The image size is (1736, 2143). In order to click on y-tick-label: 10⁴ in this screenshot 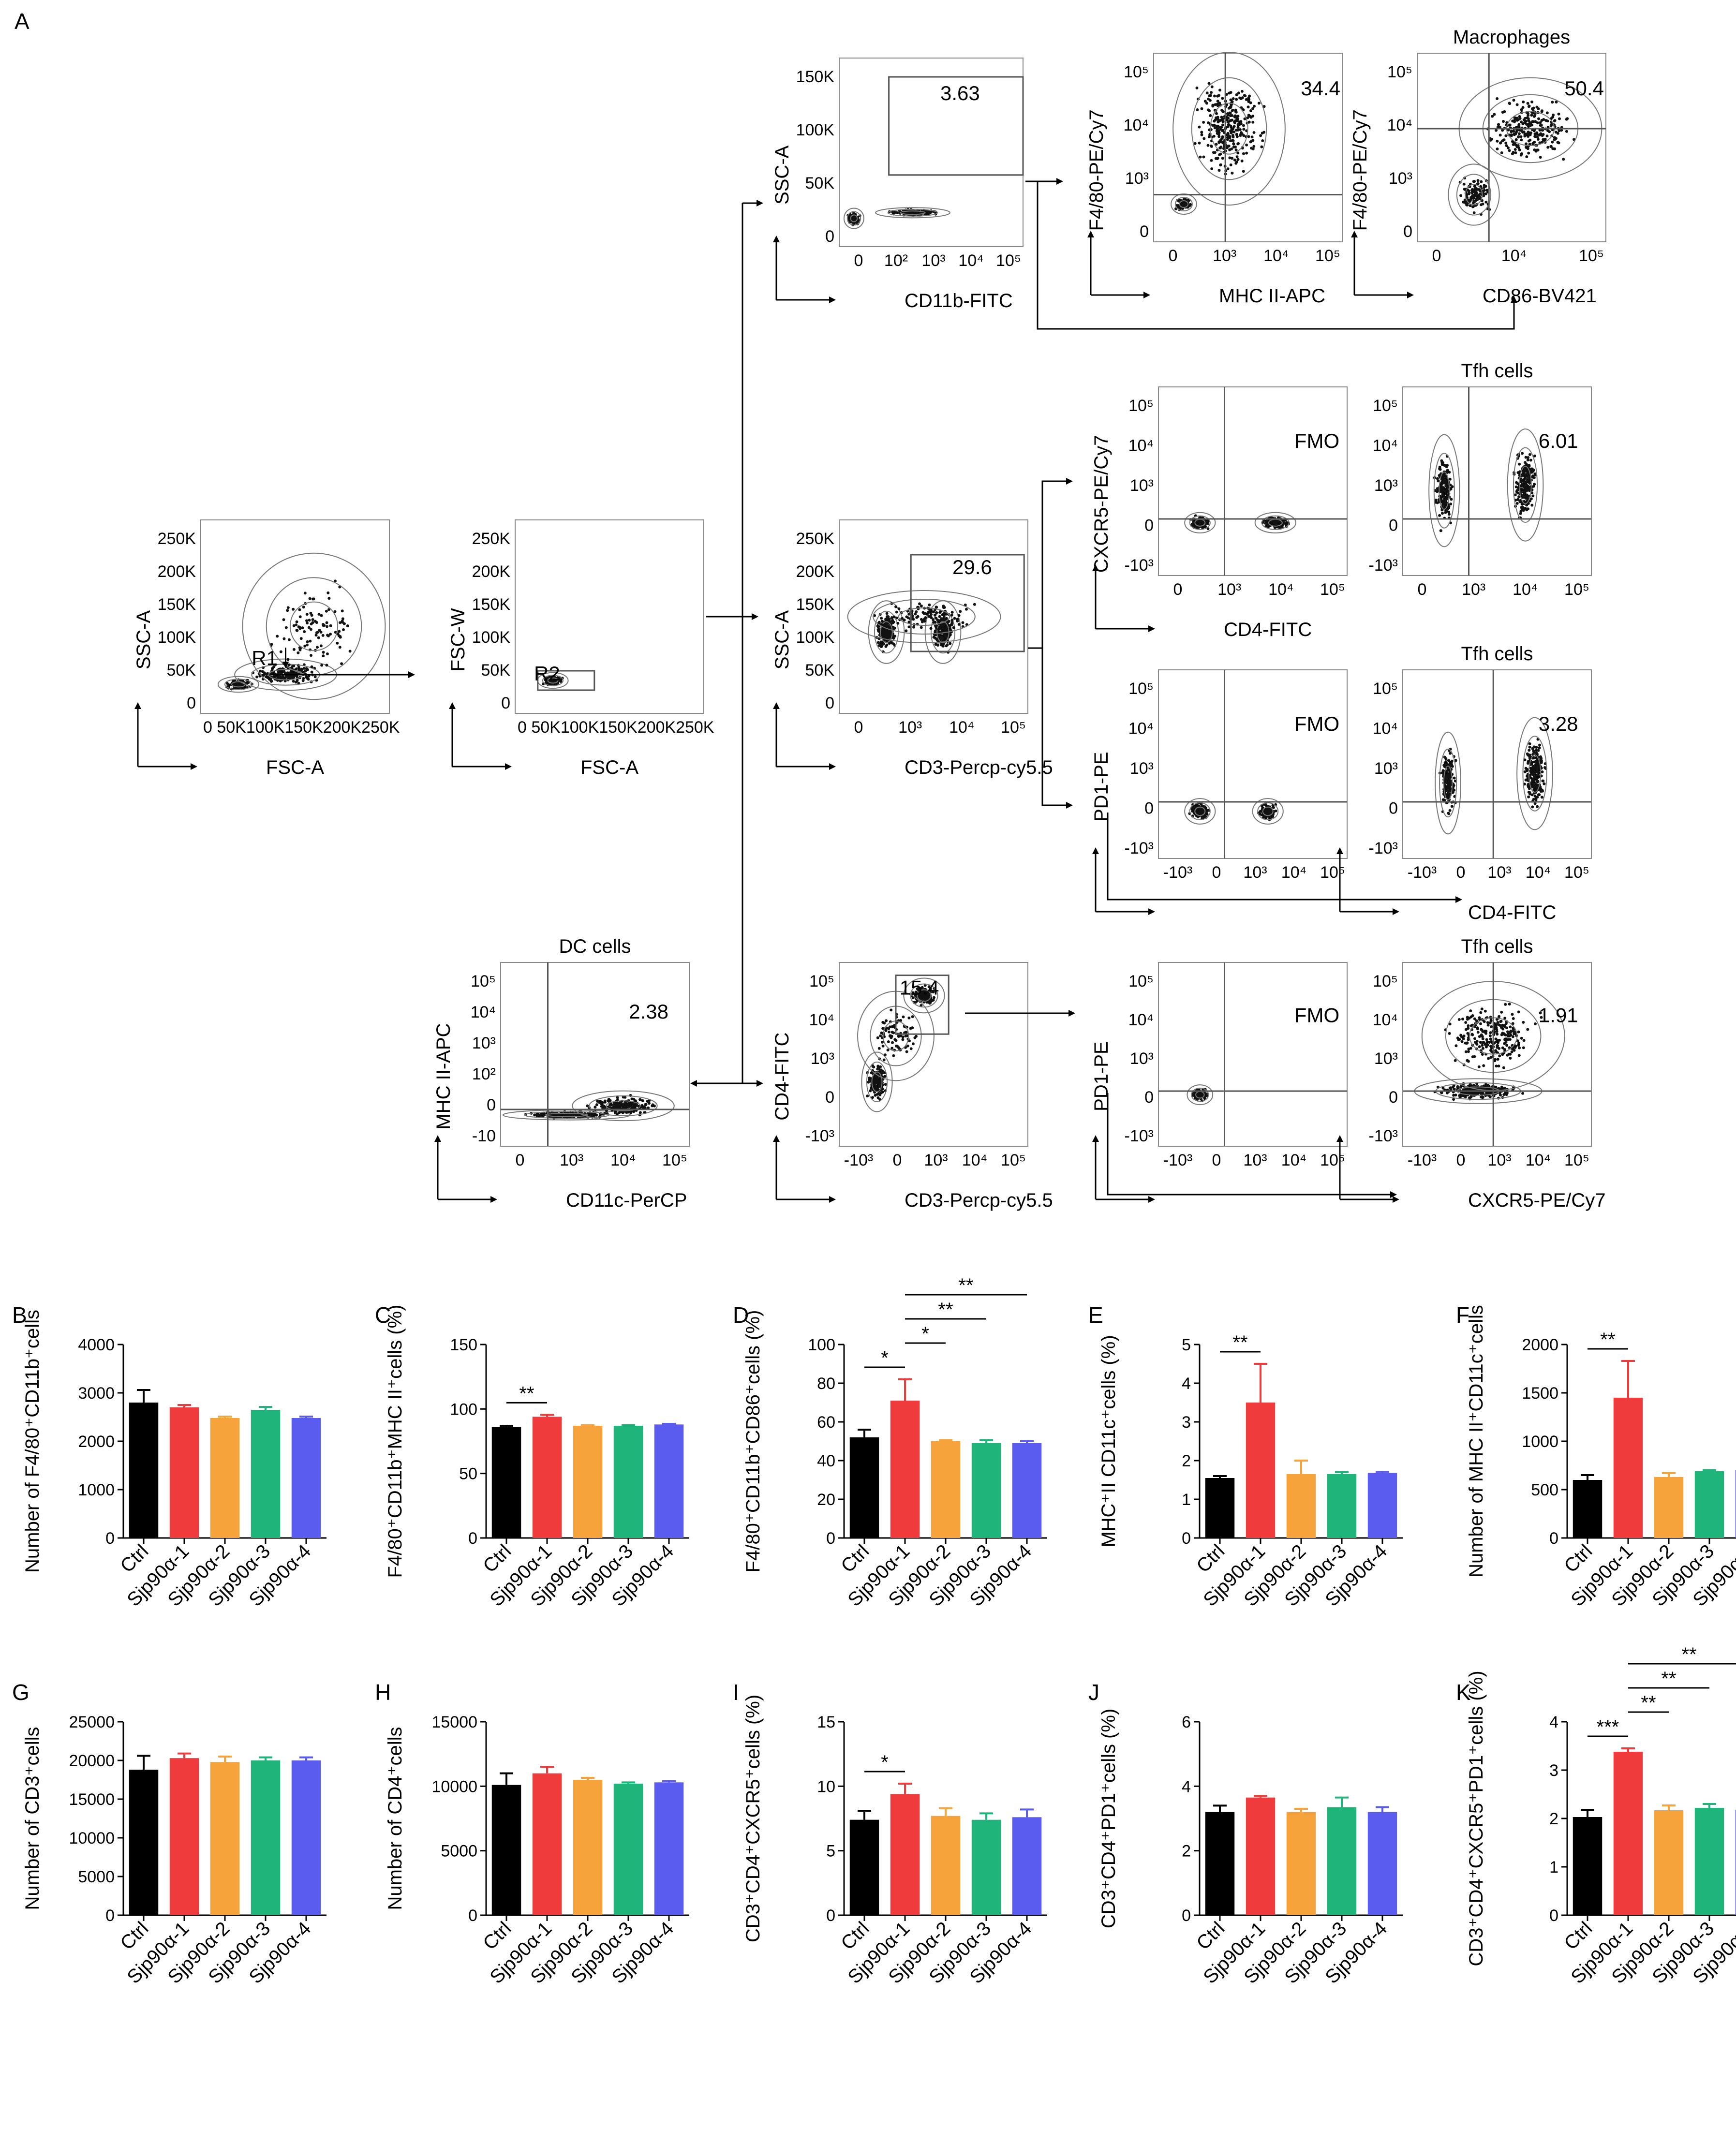, I will do `click(483, 1012)`.